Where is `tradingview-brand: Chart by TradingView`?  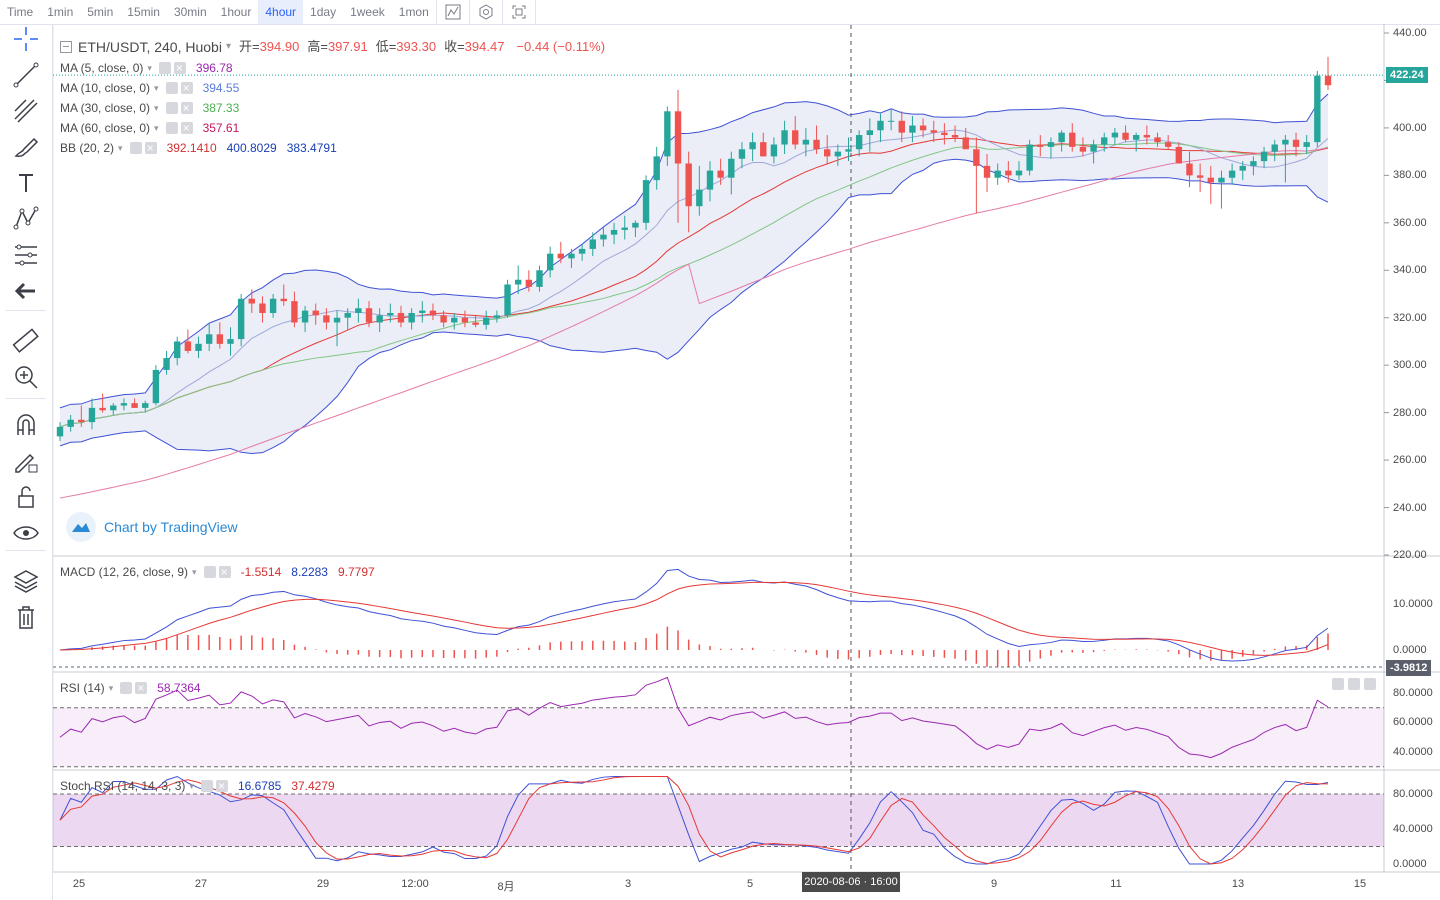 tradingview-brand: Chart by TradingView is located at coordinates (152, 527).